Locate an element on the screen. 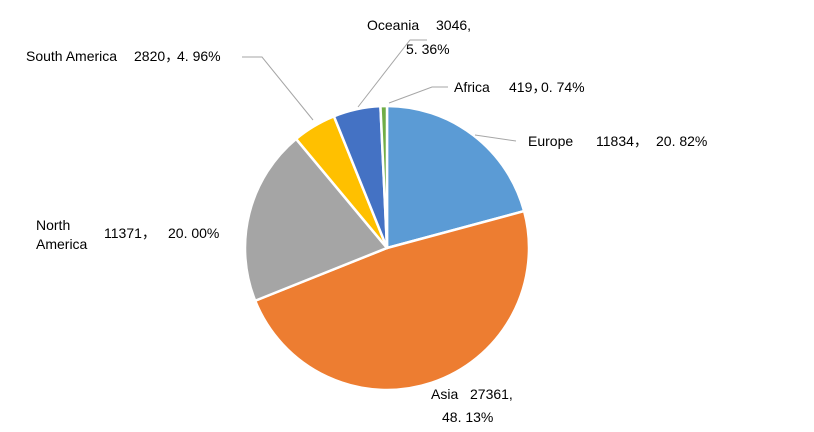 The width and height of the screenshot is (814, 432). slice-label-percent-europe: 20. 82% is located at coordinates (681, 141).